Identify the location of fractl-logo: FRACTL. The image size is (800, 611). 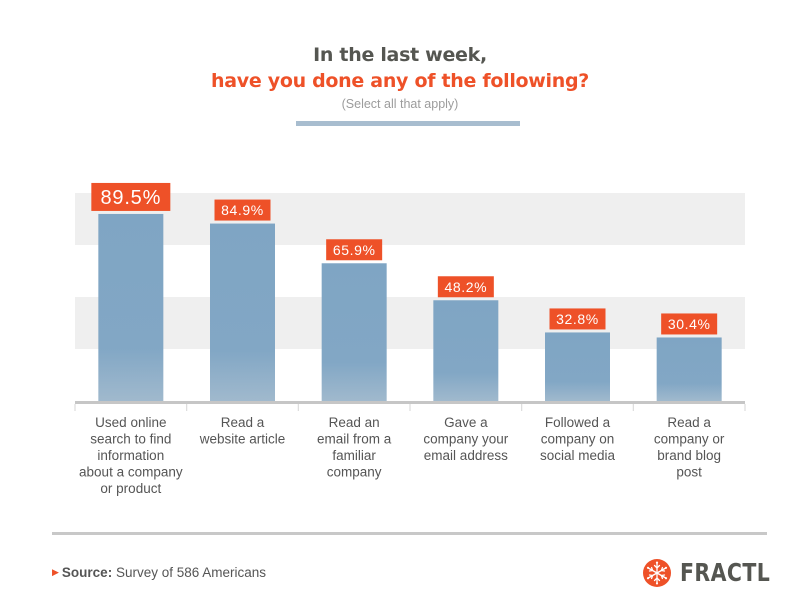
(716, 572).